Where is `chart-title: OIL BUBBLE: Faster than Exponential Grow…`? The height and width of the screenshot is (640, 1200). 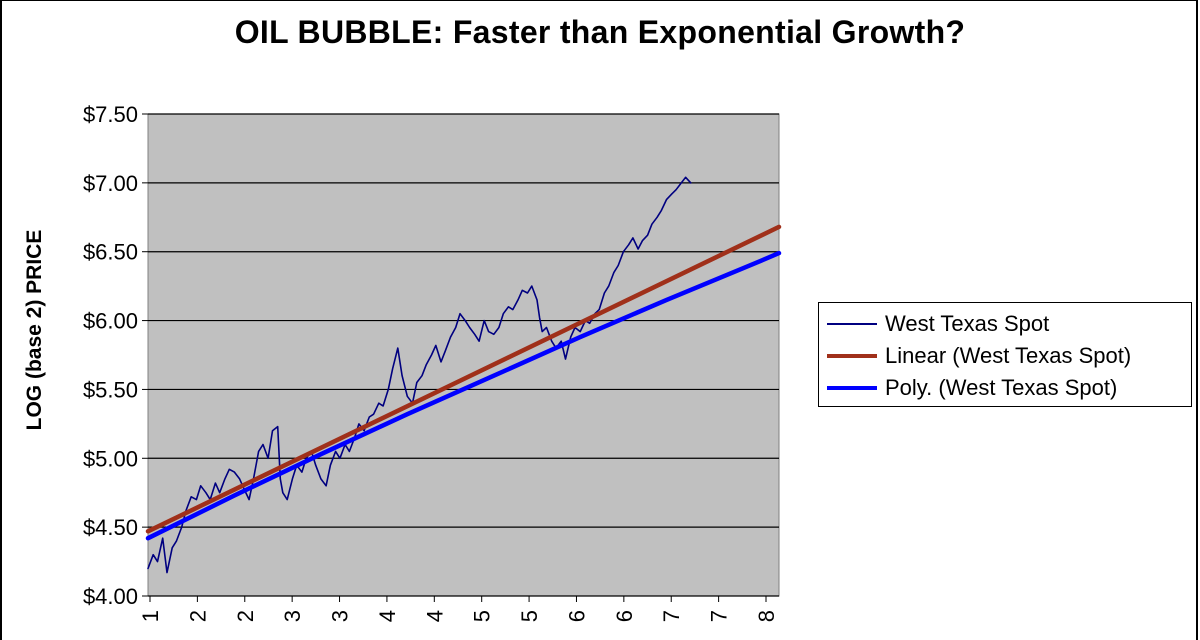 chart-title: OIL BUBBLE: Faster than Exponential Grow… is located at coordinates (600, 32).